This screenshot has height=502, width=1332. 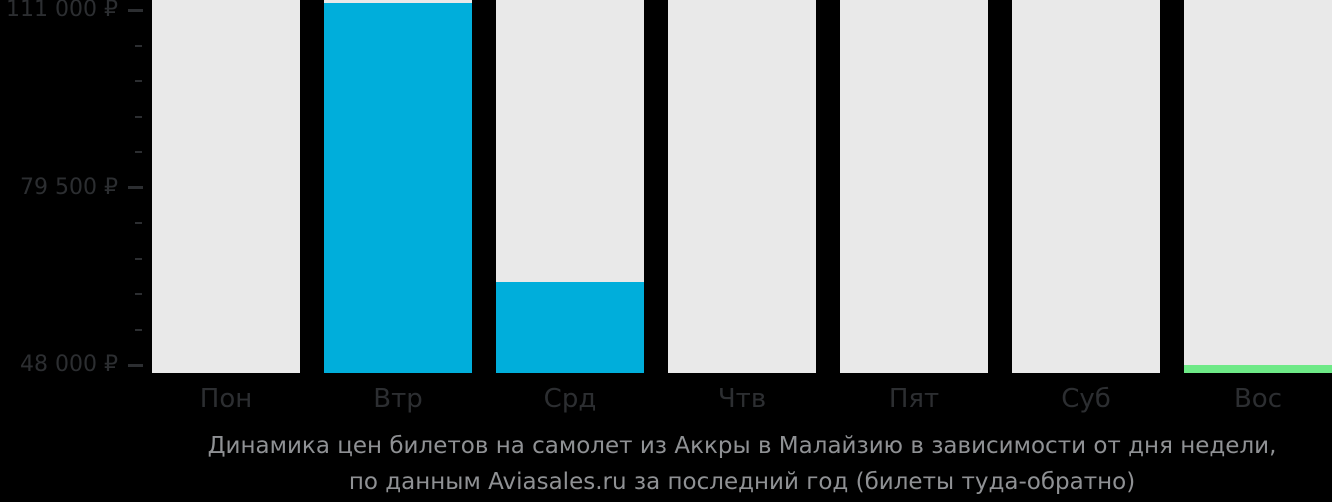 I want to click on x-axis: Пон Втр Срд Чтв Пят Суб Вос, so click(x=742, y=393).